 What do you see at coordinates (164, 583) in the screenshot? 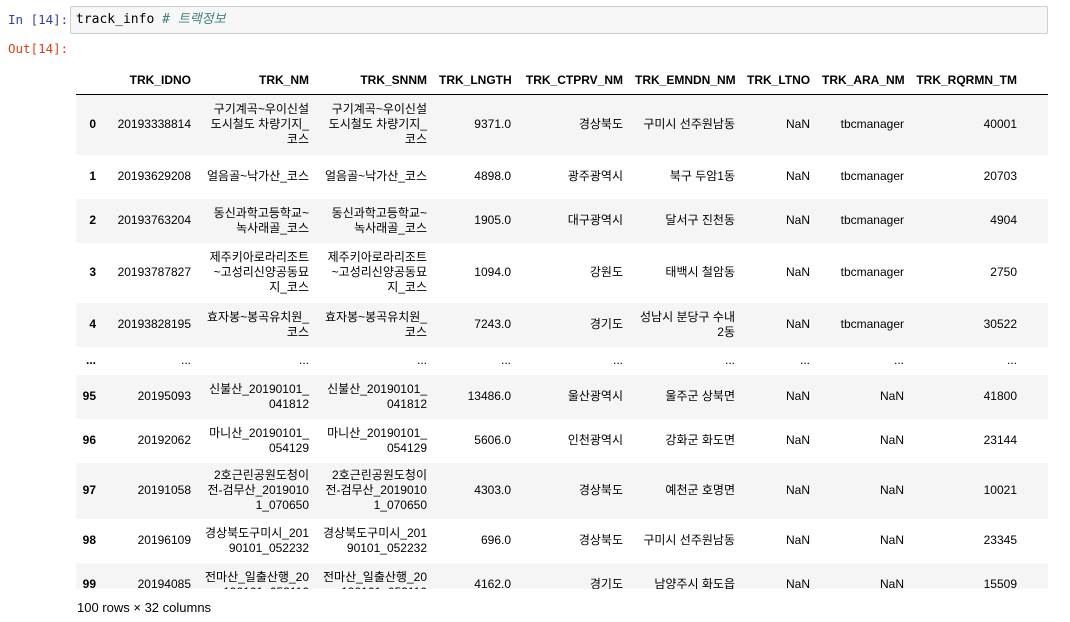
I see `table-cell: 20194085` at bounding box center [164, 583].